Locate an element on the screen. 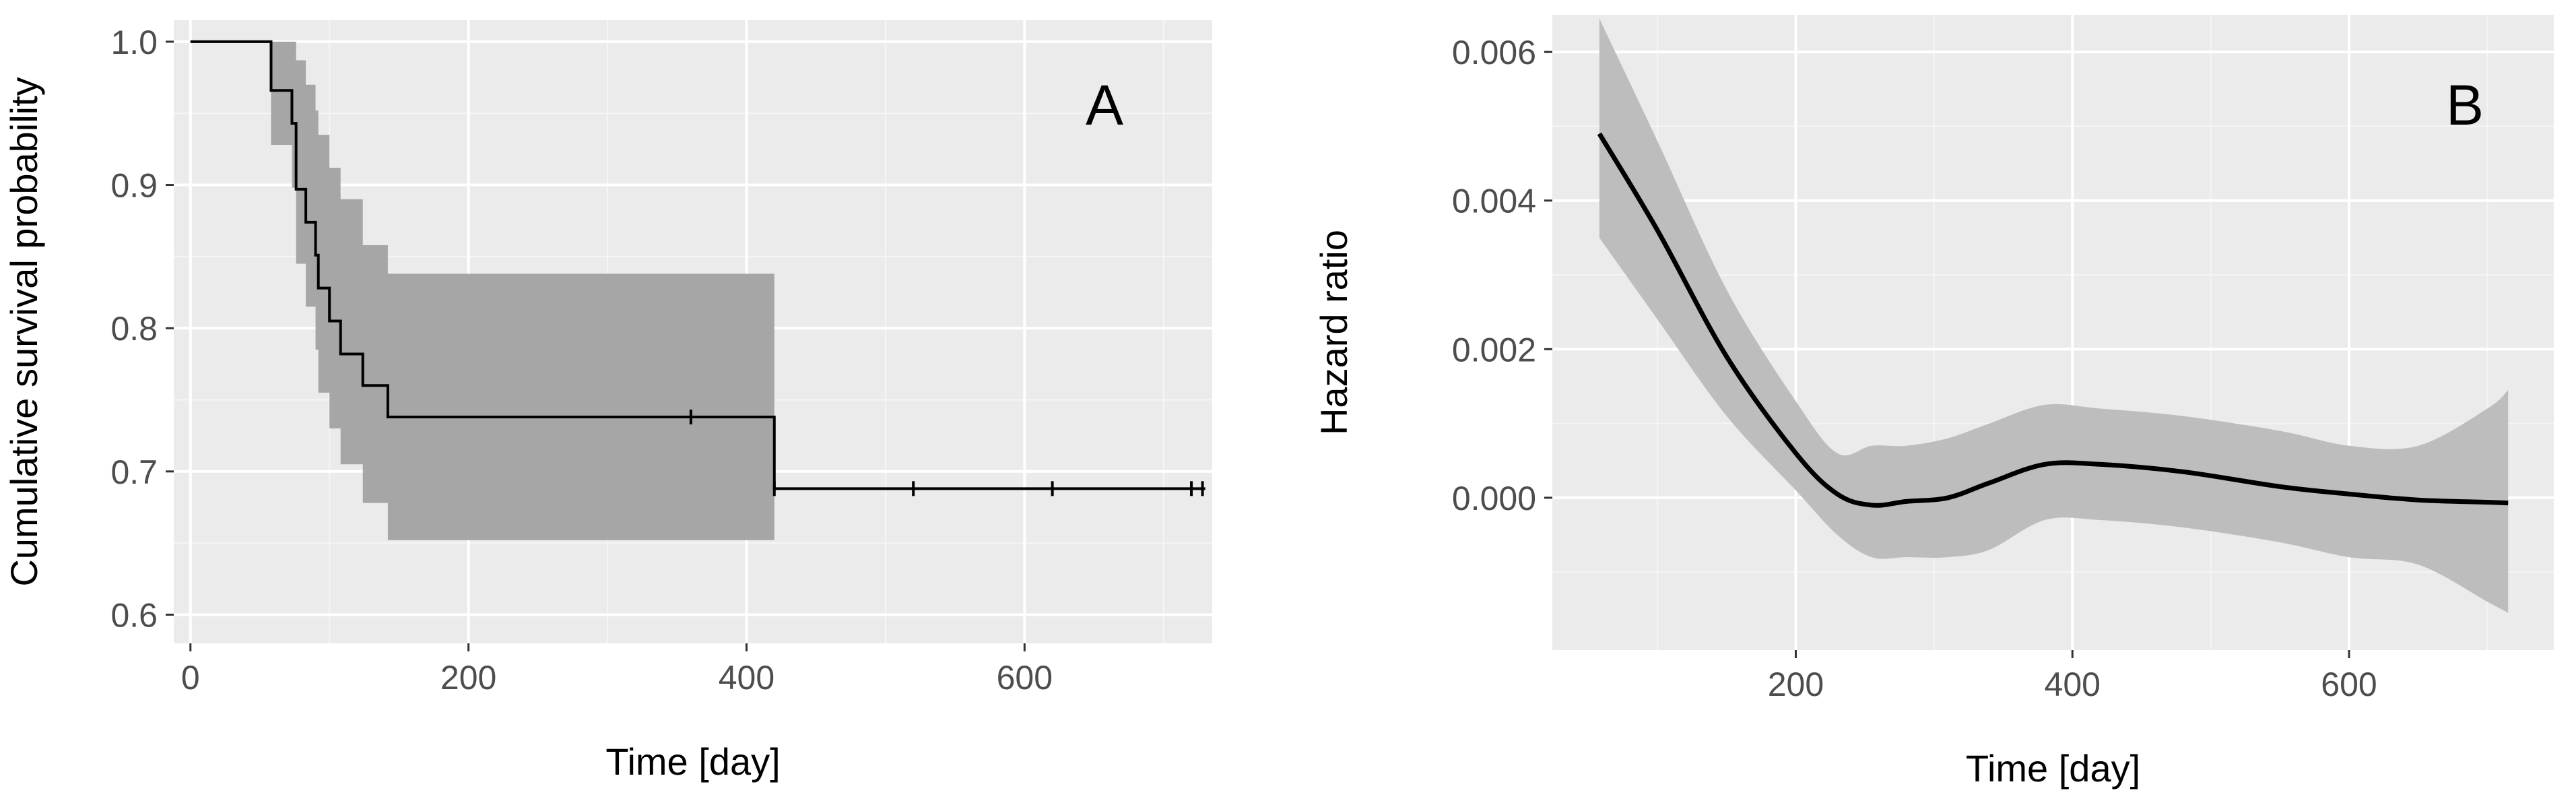 Image resolution: width=2576 pixels, height=805 pixels. x-tick-label: 0 is located at coordinates (190, 678).